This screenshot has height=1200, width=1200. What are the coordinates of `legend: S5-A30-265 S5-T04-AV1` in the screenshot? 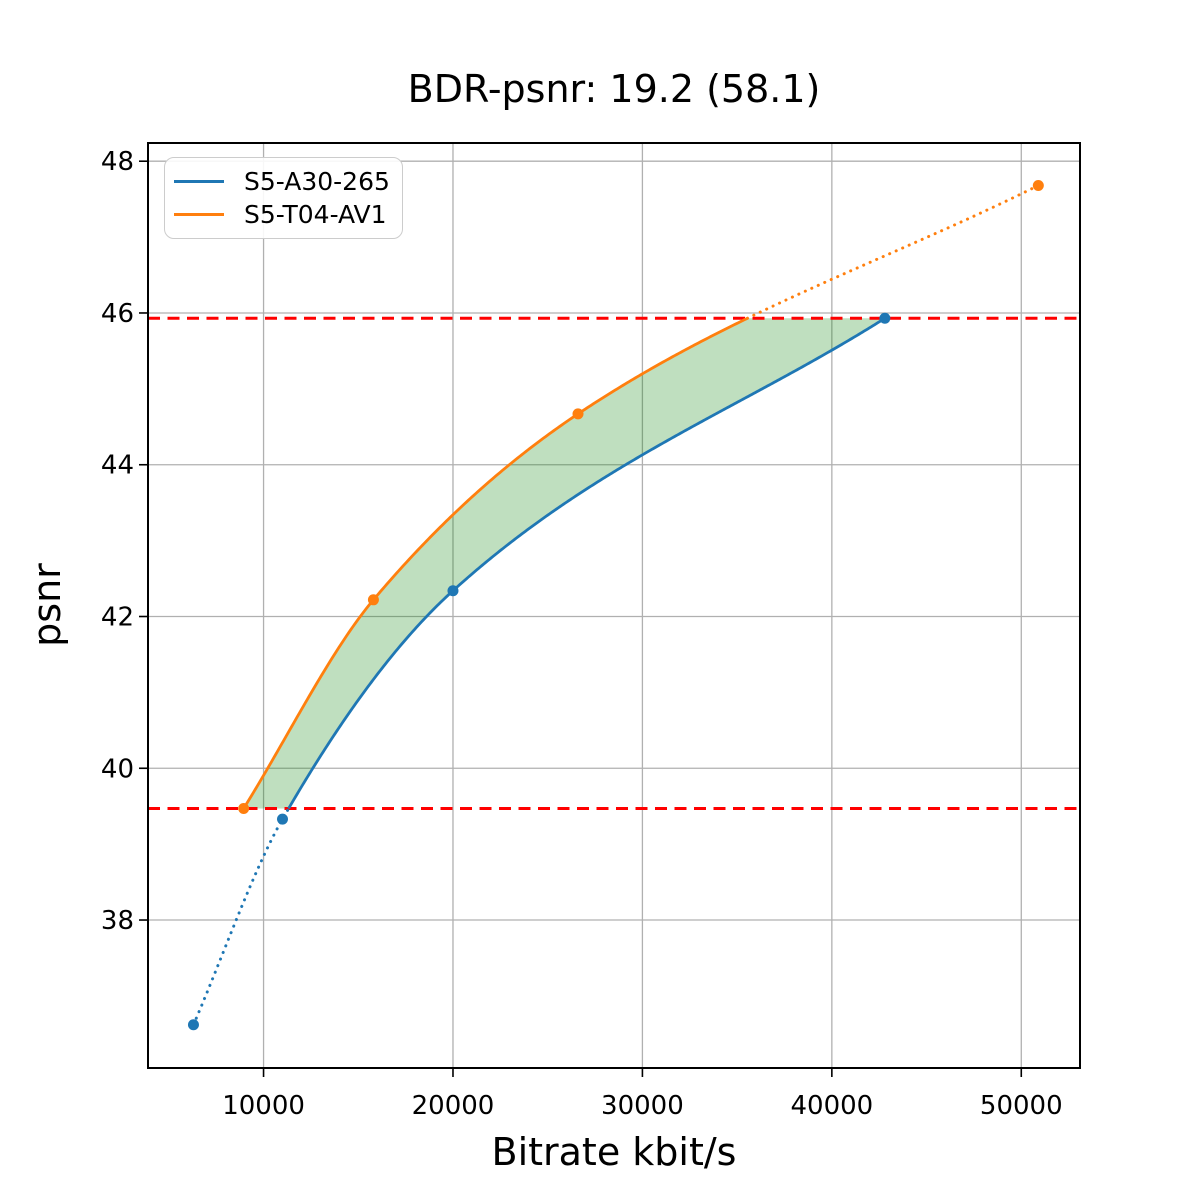 It's located at (283, 198).